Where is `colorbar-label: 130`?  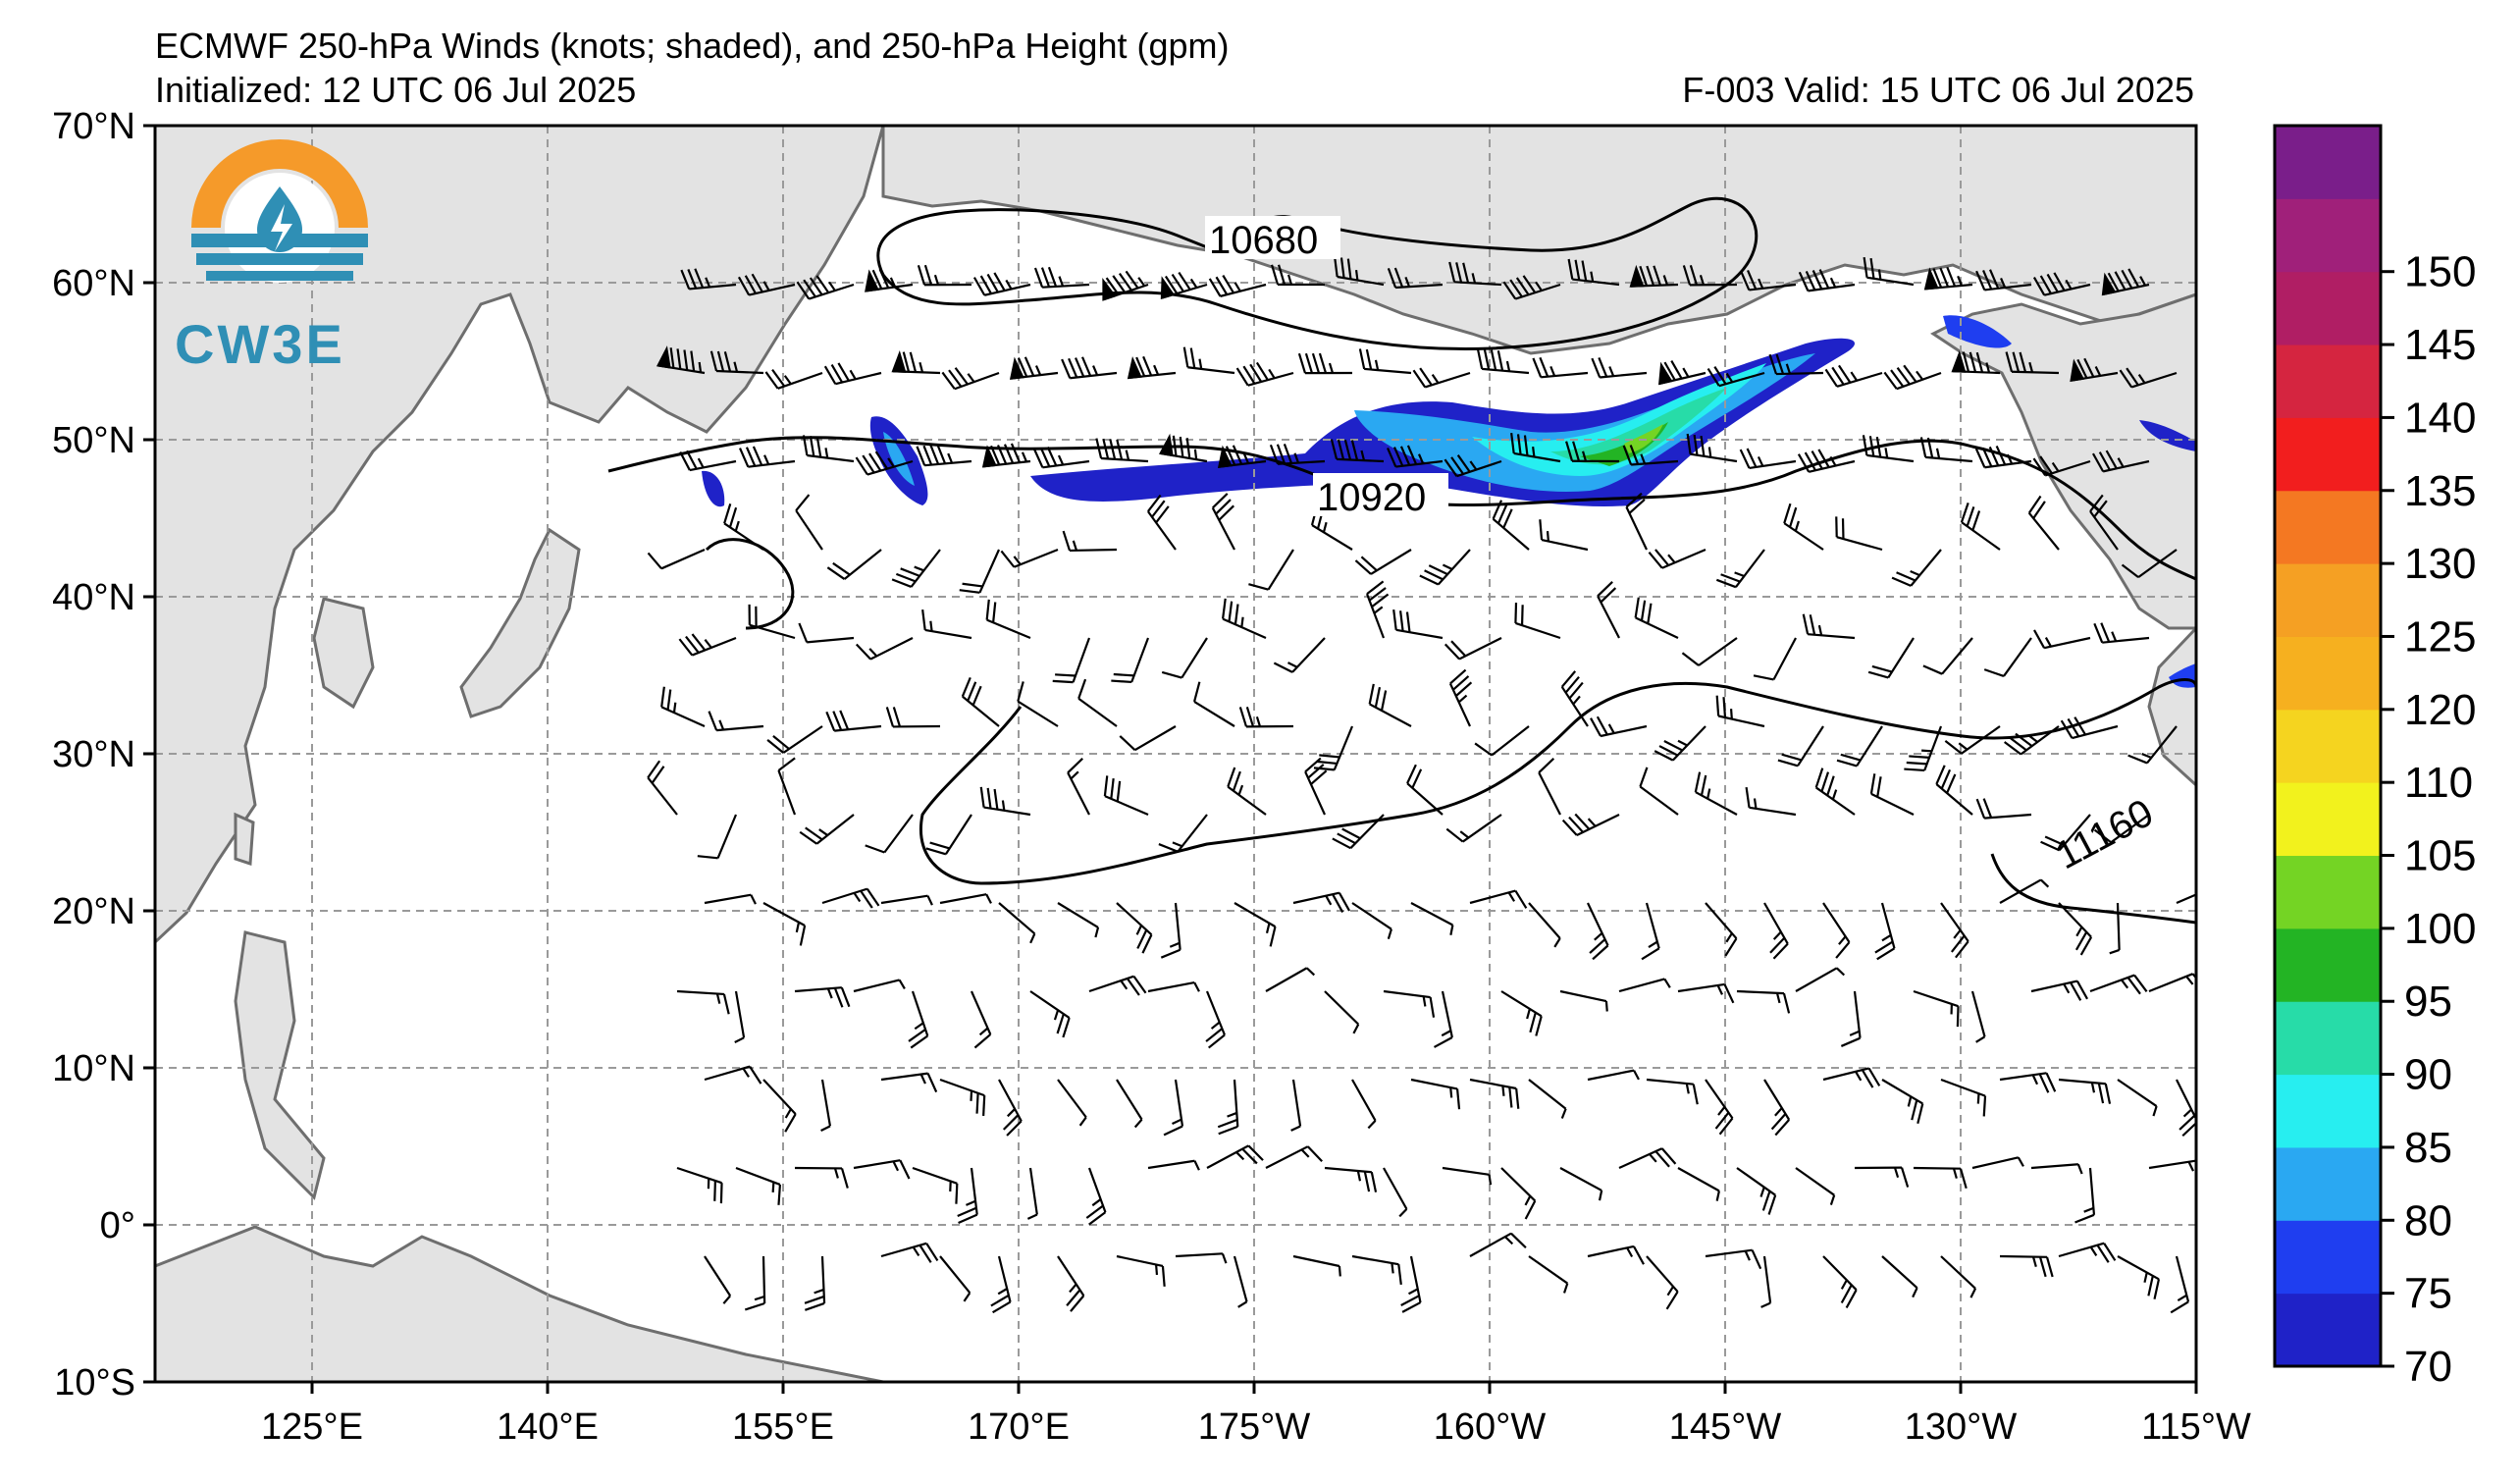 colorbar-label: 130 is located at coordinates (2440, 564).